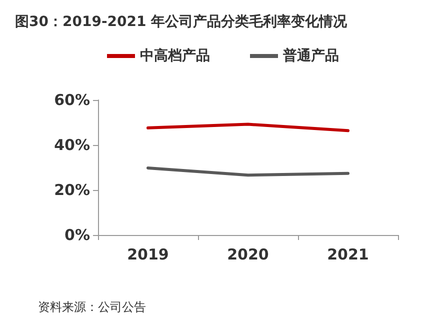 The height and width of the screenshot is (325, 446). What do you see at coordinates (148, 255) in the screenshot?
I see `x-tick-label: 2019` at bounding box center [148, 255].